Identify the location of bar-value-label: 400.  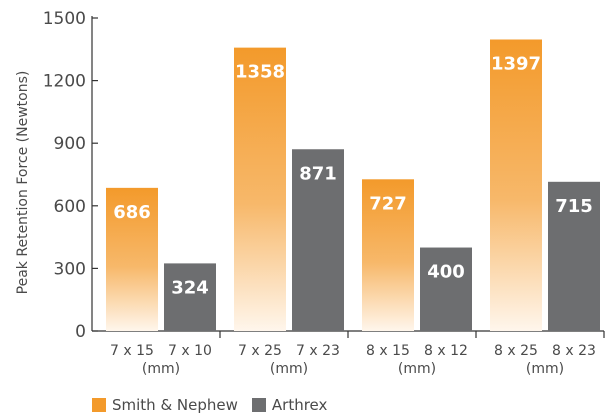
(446, 272).